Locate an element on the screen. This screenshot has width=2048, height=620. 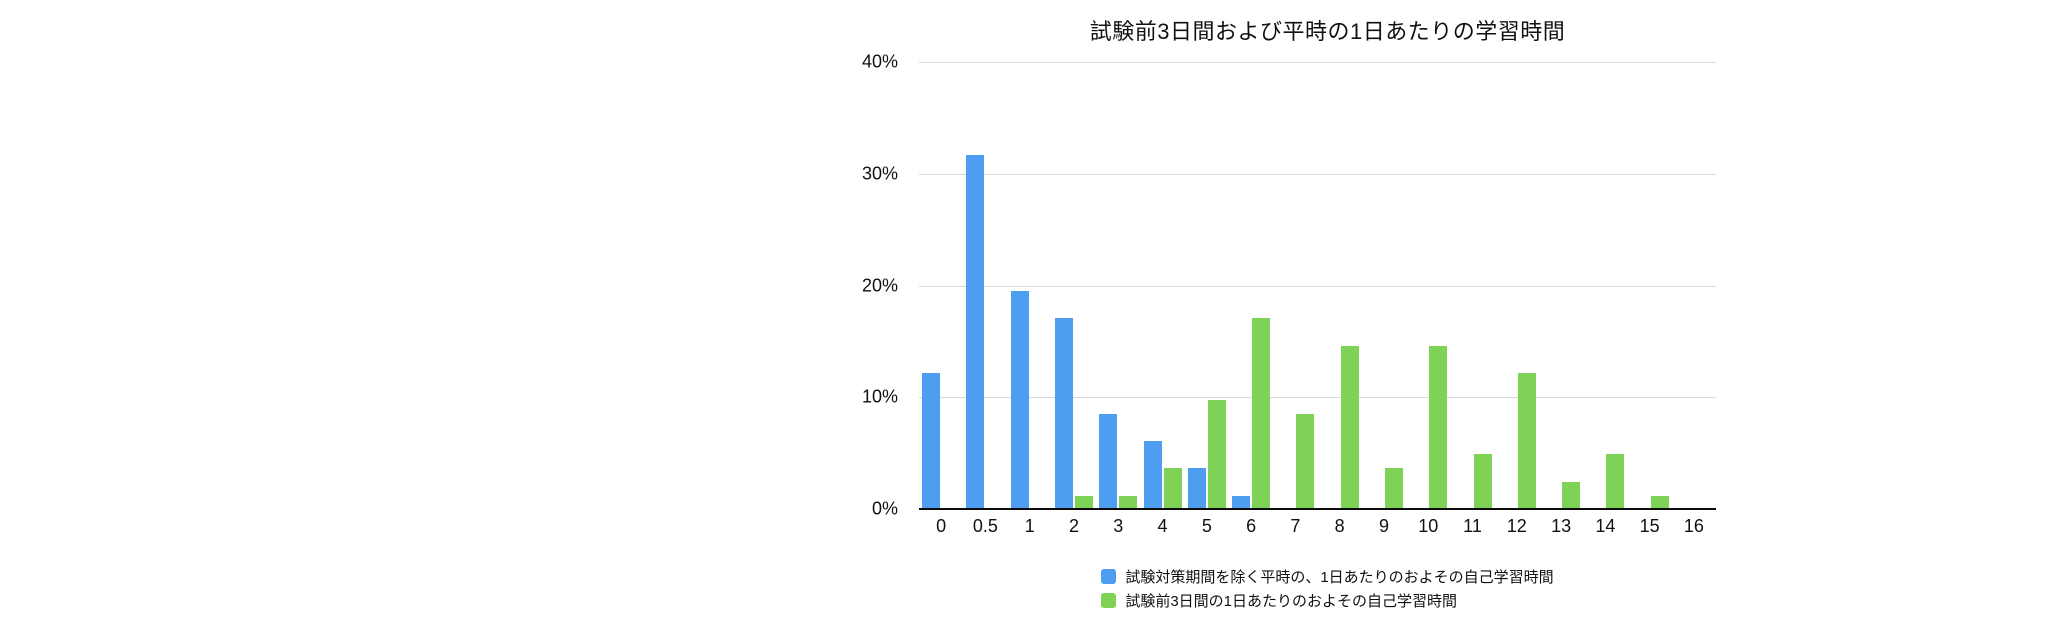
bar-group-0.5 is located at coordinates (985, 285).